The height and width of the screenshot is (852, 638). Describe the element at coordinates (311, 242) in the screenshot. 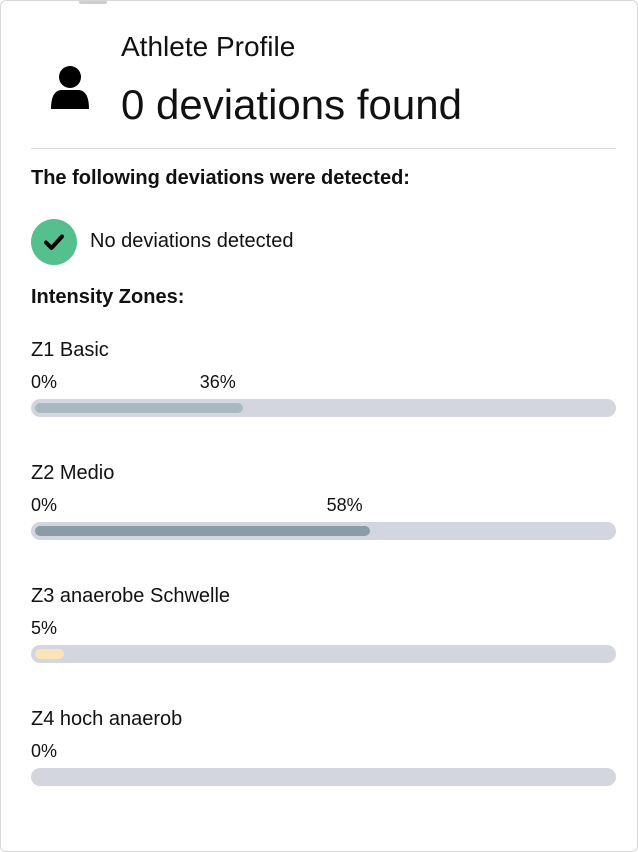

I see `deviation-status: No deviations detected` at that location.